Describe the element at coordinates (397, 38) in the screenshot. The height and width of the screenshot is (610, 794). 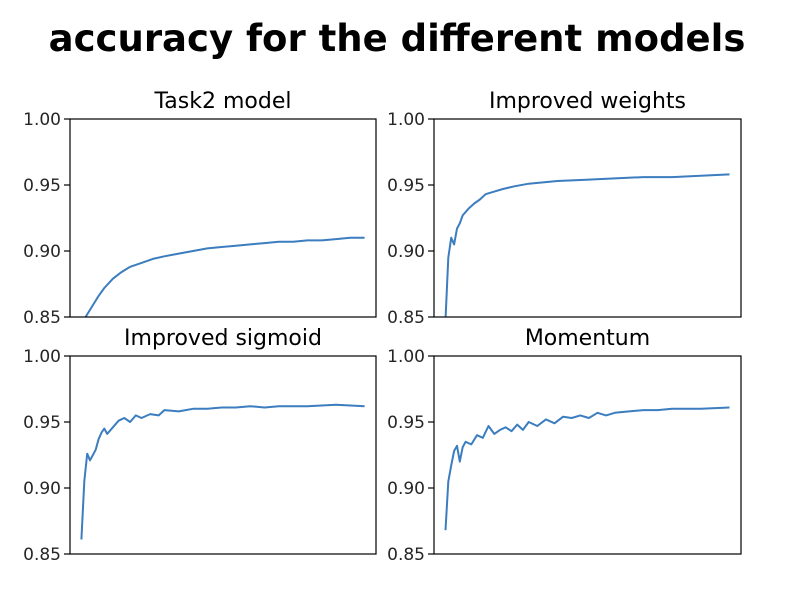
I see `figure-title: accuracy for the different models` at that location.